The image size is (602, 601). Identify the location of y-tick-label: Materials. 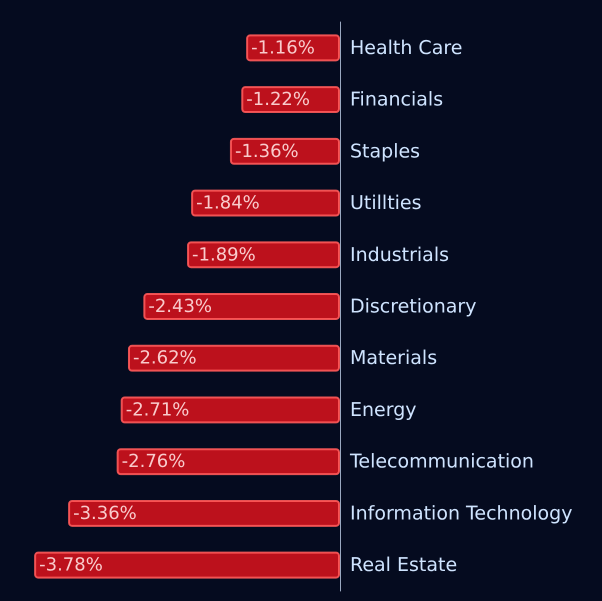
(394, 358).